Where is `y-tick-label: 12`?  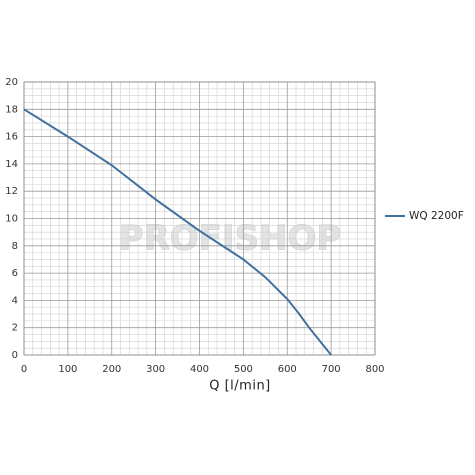
y-tick-label: 12 is located at coordinates (11, 191).